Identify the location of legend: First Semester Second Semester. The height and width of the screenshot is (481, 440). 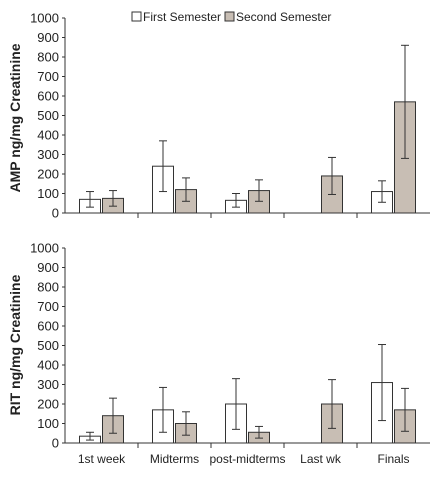
(231, 17).